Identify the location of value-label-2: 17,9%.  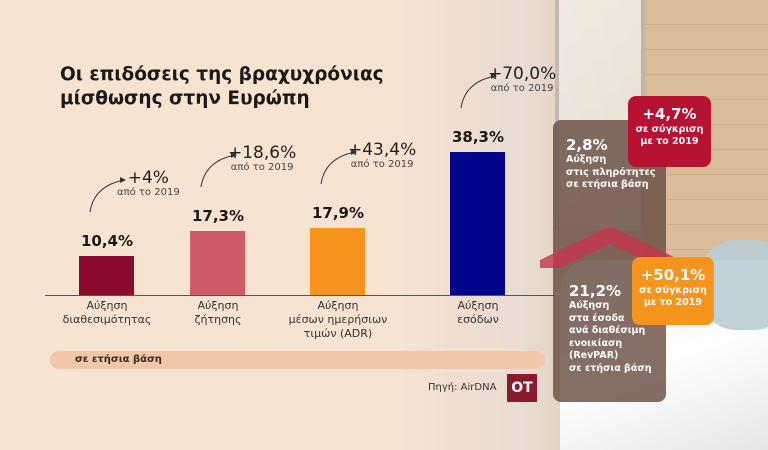
(338, 213).